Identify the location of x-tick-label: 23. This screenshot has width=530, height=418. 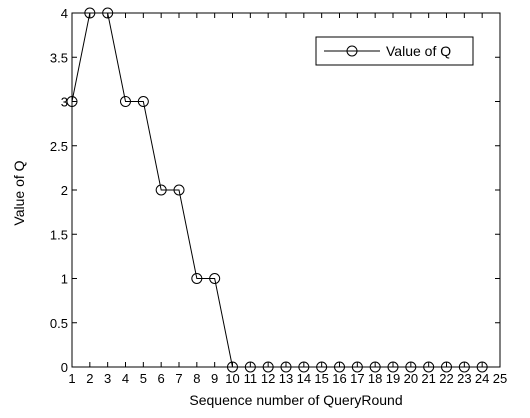
(464, 378).